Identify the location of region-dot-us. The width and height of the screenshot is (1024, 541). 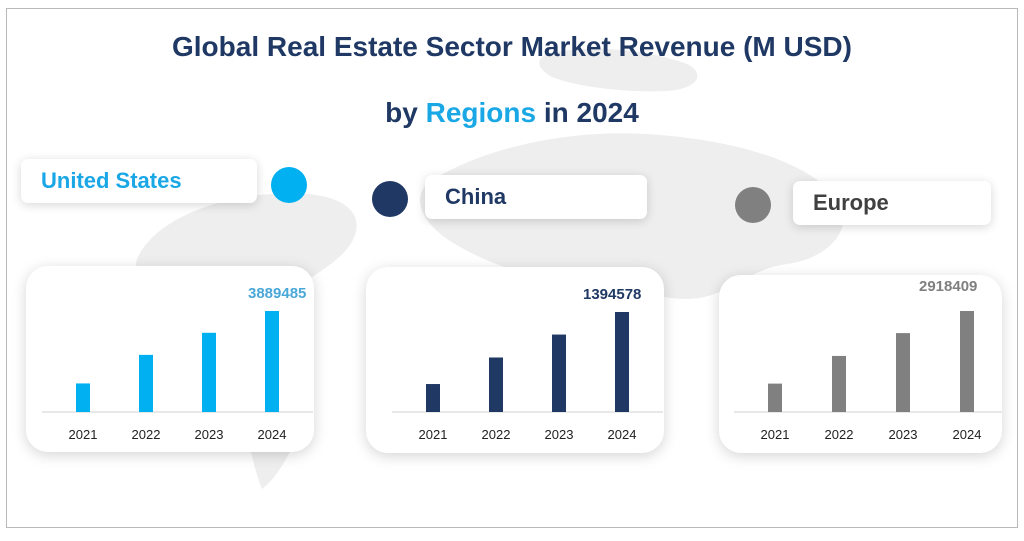
(289, 185).